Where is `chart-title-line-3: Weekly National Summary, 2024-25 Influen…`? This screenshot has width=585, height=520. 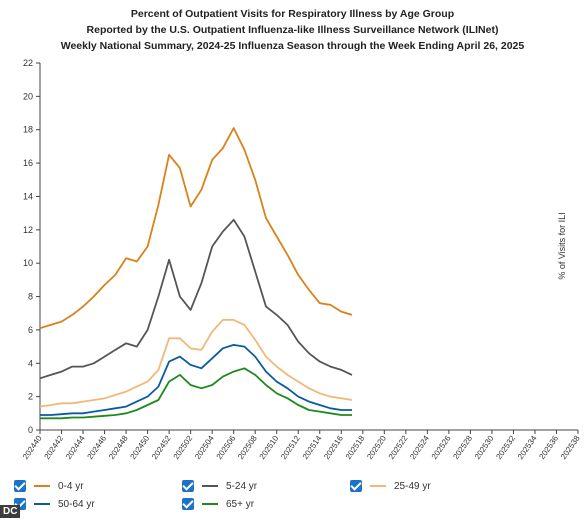
chart-title-line-3: Weekly National Summary, 2024-25 Influen… is located at coordinates (292, 46).